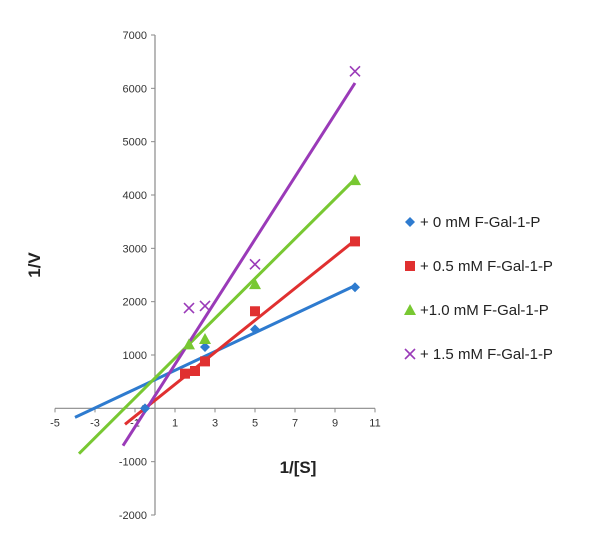  I want to click on y-tick-label: 6000, so click(135, 89).